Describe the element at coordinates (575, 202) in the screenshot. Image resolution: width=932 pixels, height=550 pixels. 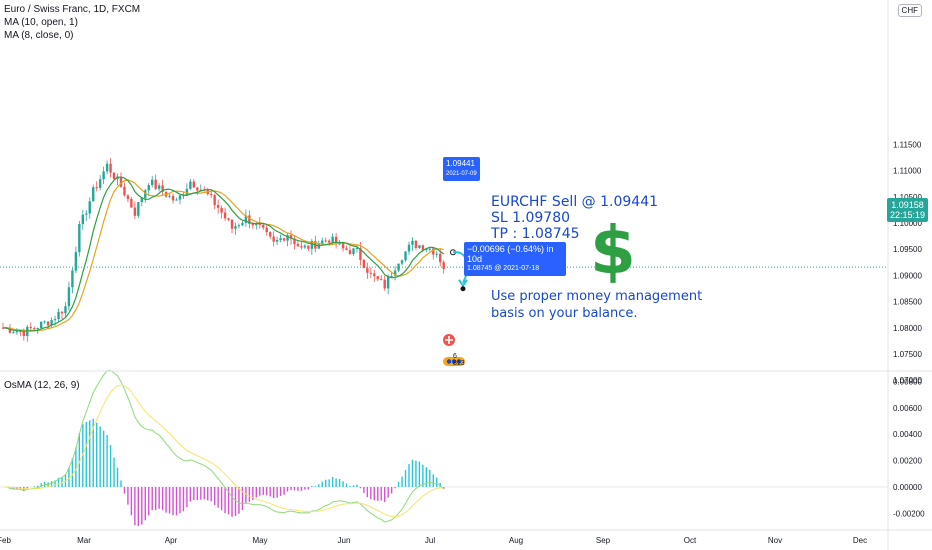
I see `trade-entry: EURCHF Sell @ 1.09441` at that location.